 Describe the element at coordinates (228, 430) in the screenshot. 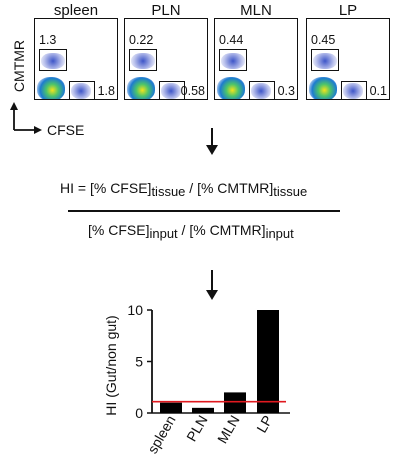

I see `x-tick-label: MLN` at that location.